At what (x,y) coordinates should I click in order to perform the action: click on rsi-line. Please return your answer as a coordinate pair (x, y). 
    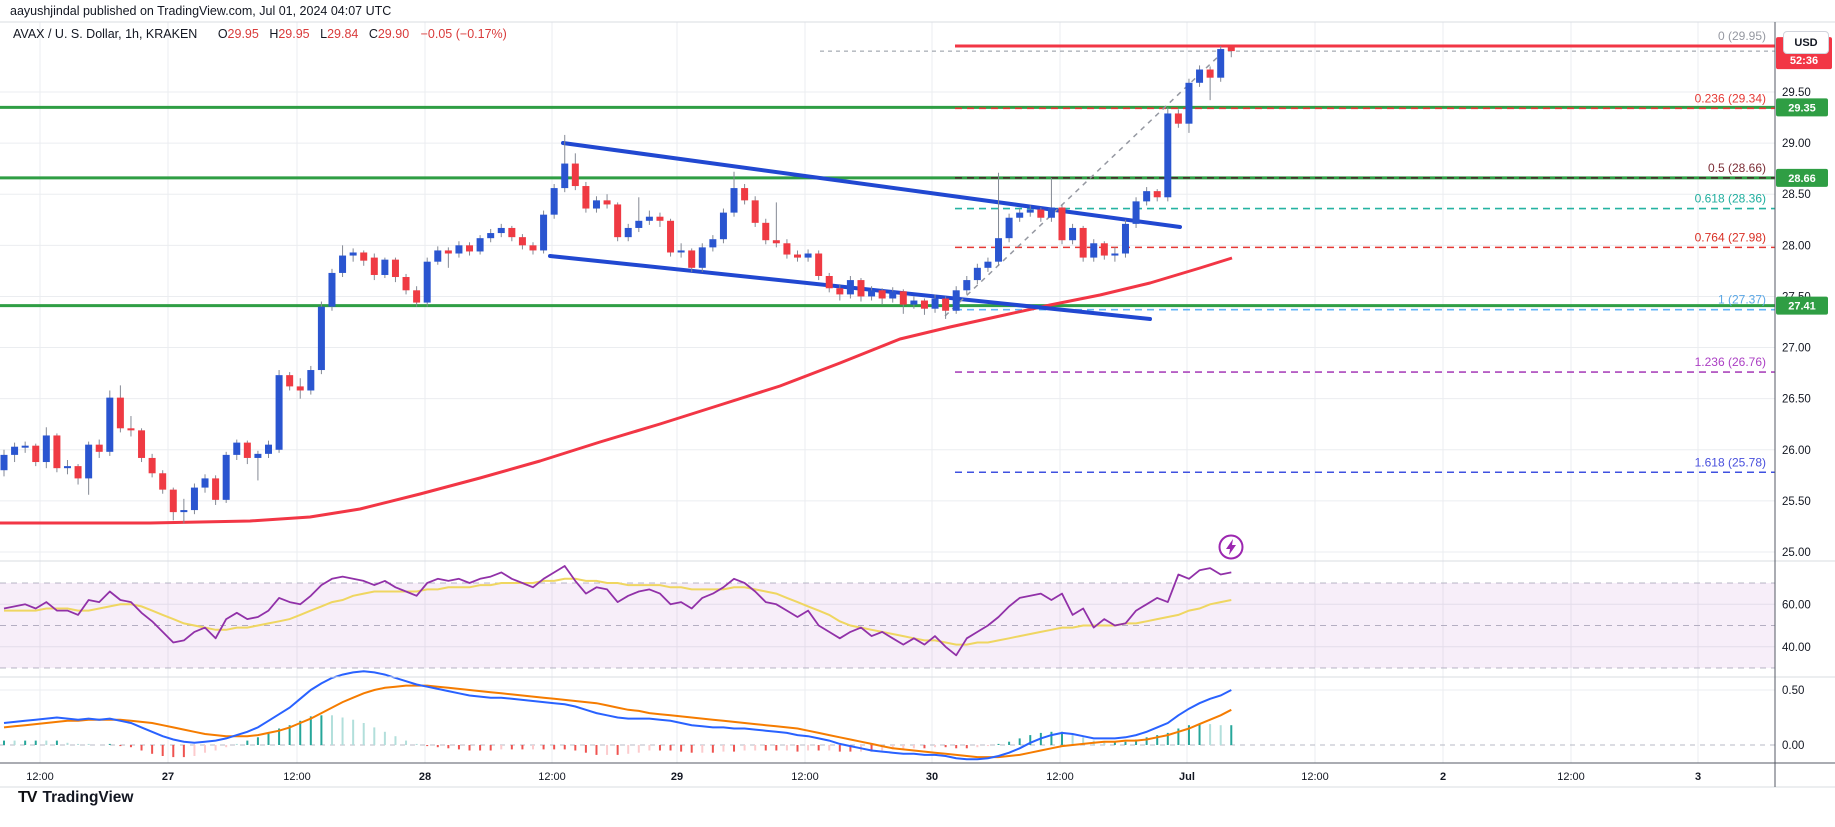
    Looking at the image, I should click on (617, 611).